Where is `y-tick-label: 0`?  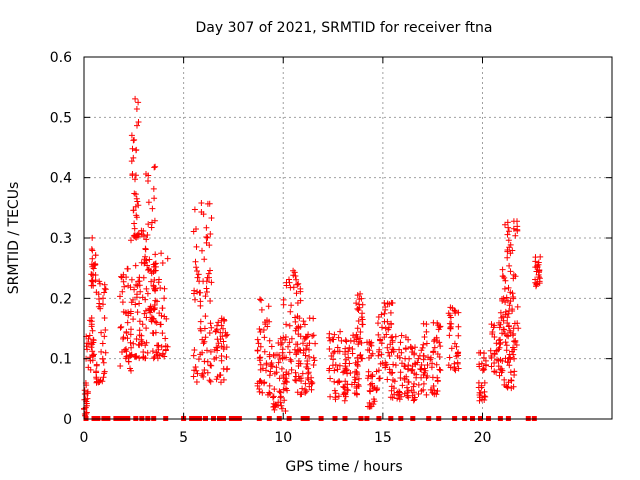
y-tick-label: 0 is located at coordinates (67, 420).